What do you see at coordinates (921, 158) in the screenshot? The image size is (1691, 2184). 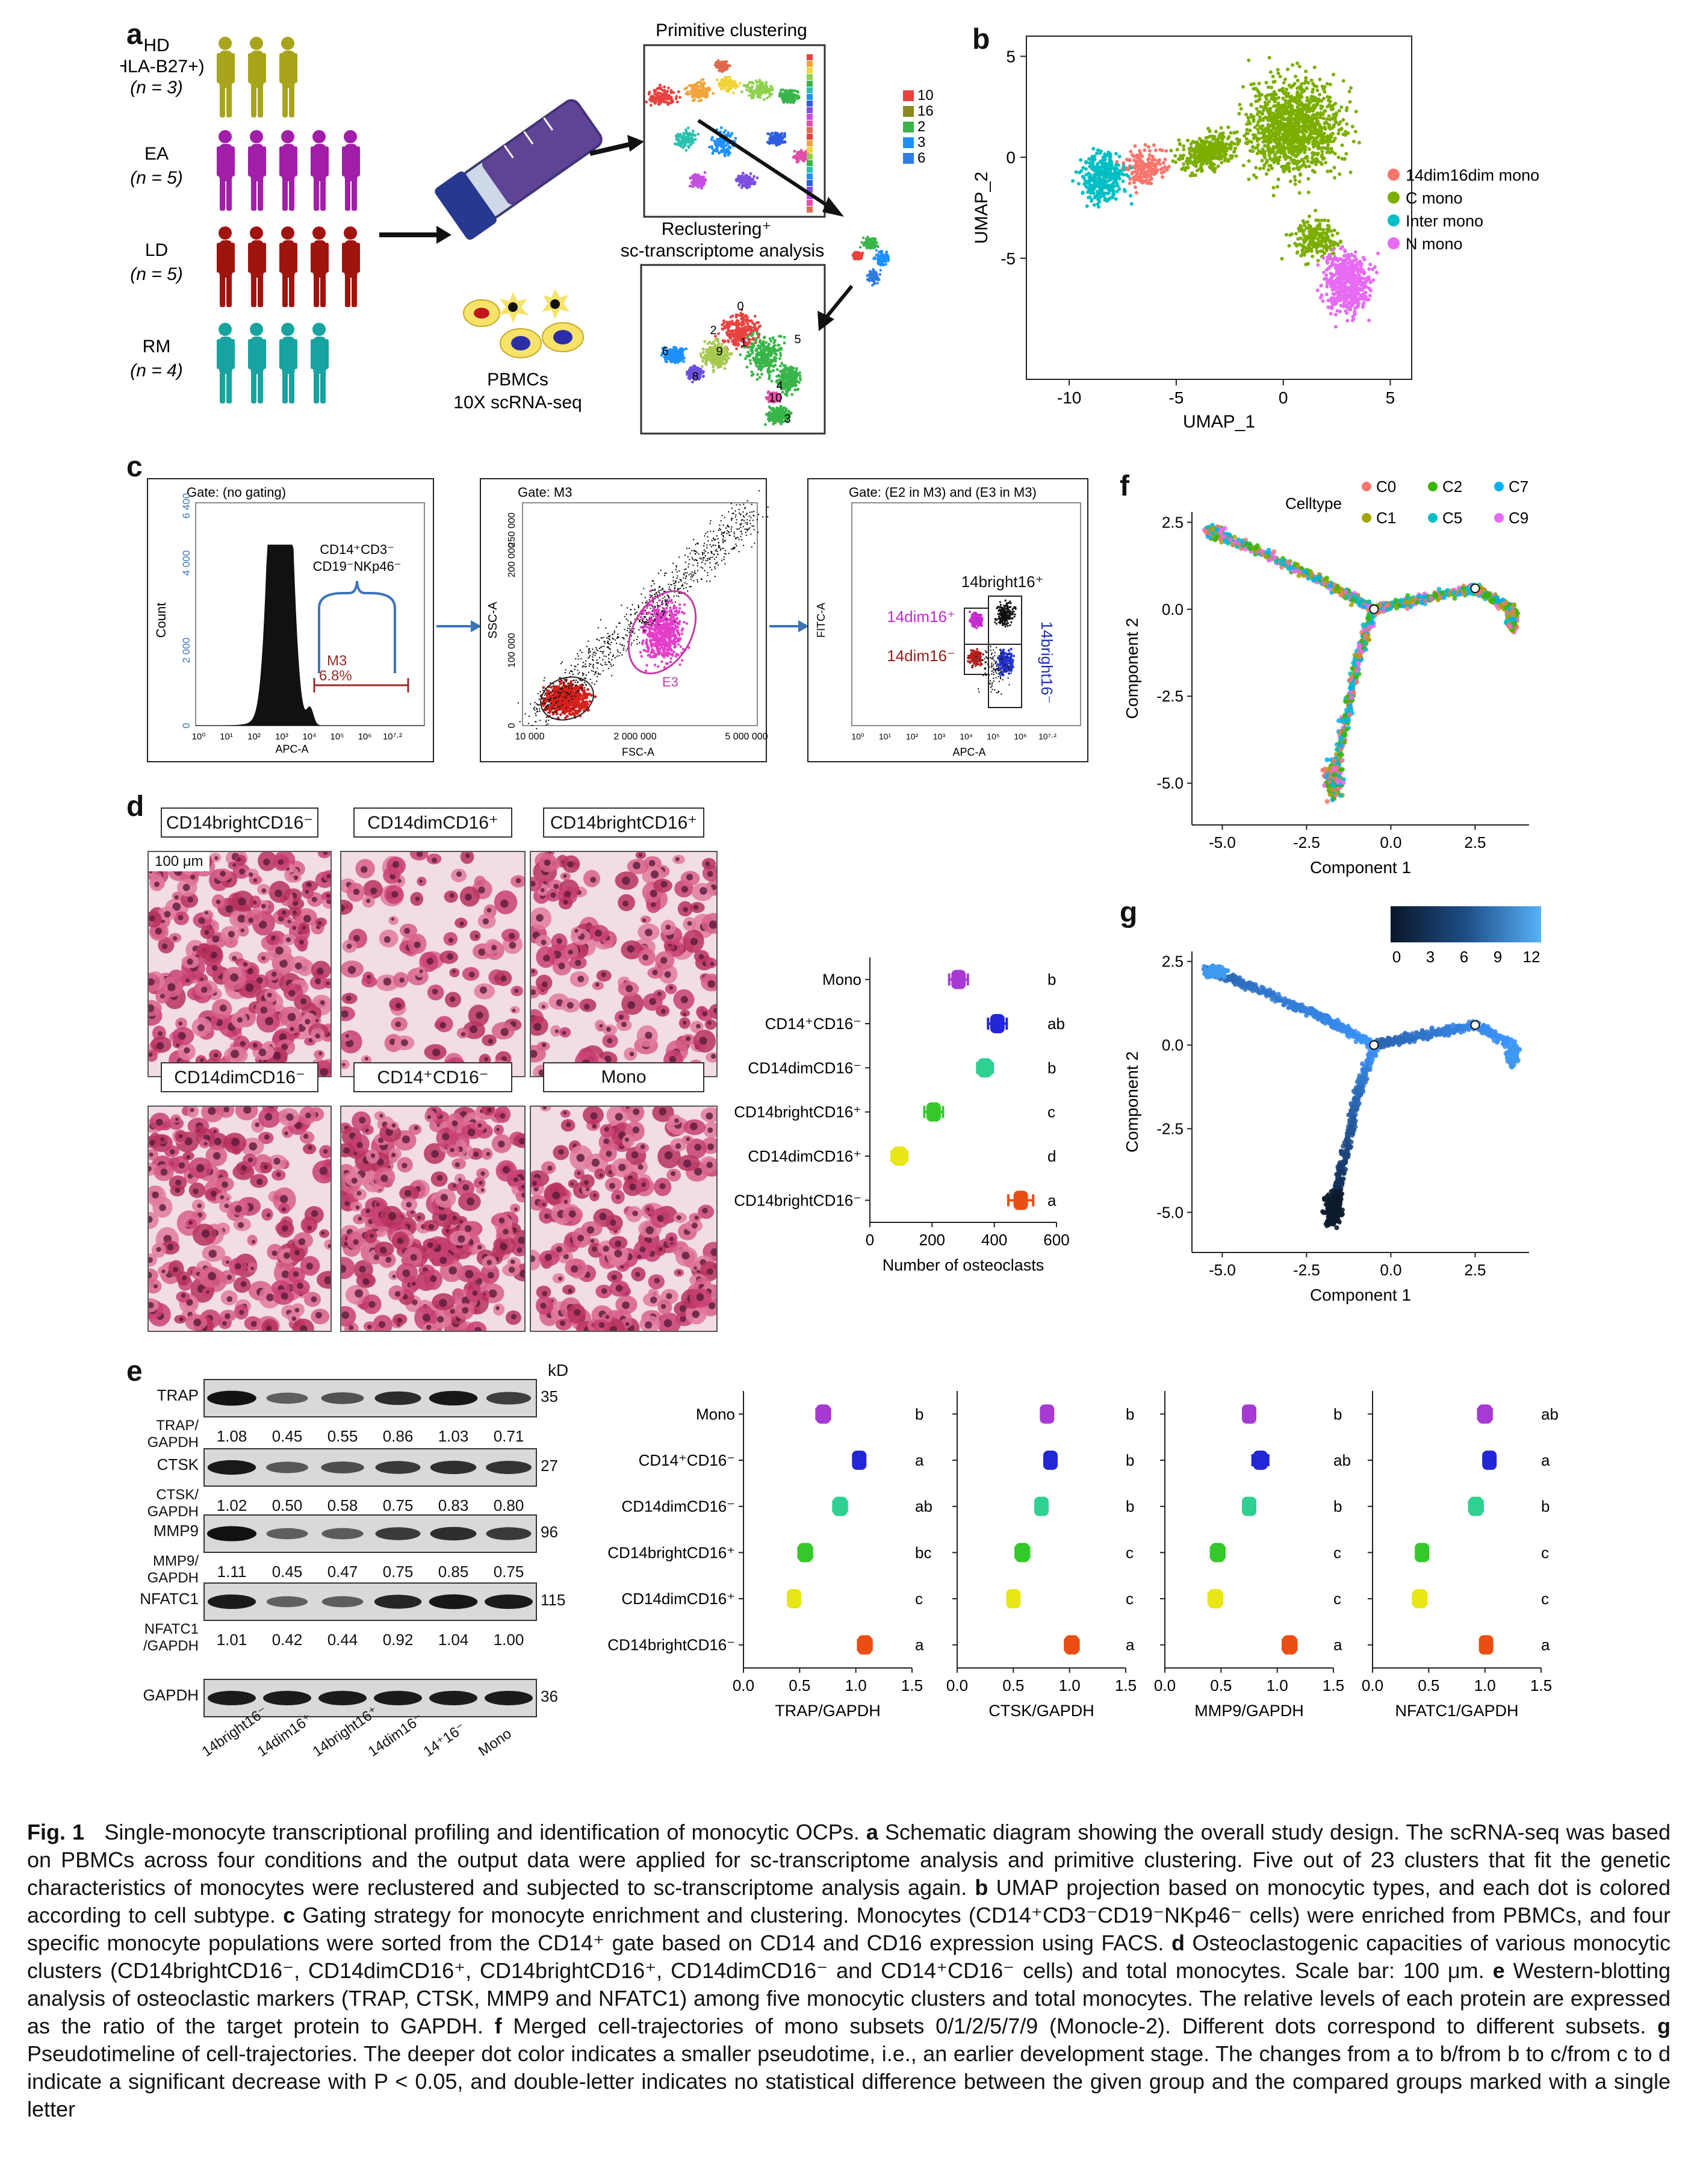 I see `legend-id: 6` at bounding box center [921, 158].